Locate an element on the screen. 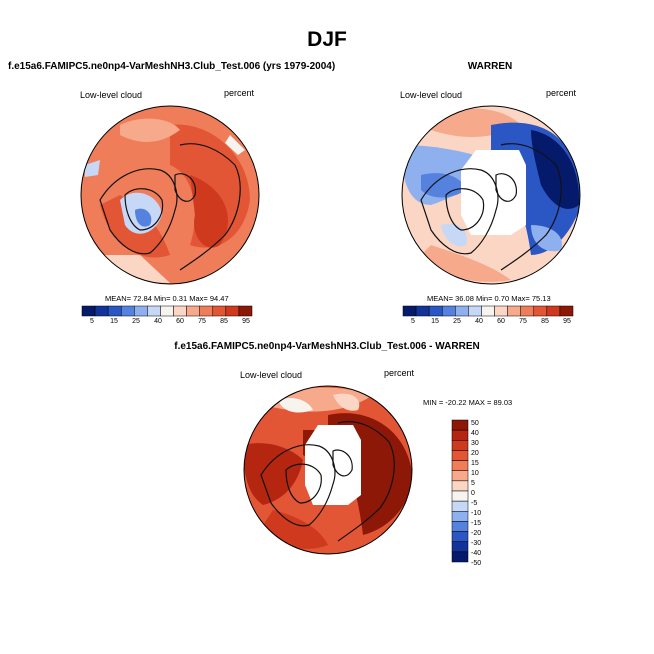 Image resolution: width=654 pixels, height=654 pixels. map-2-america-core is located at coordinates (443, 185).